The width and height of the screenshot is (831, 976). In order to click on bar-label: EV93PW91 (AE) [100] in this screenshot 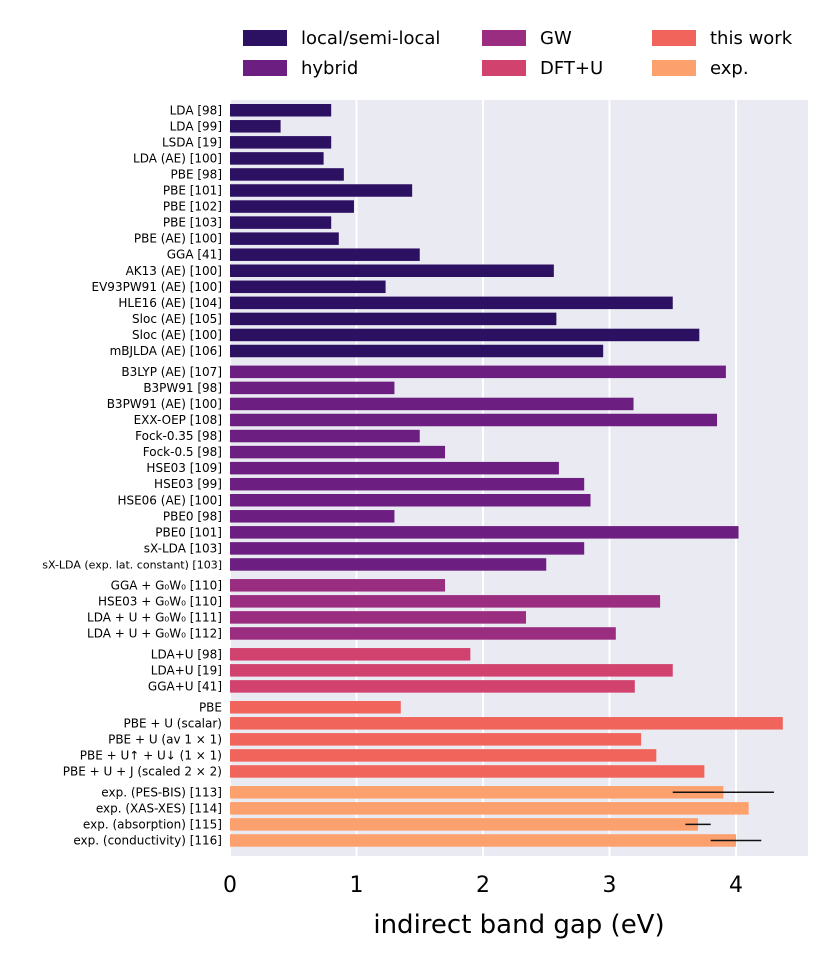, I will do `click(157, 287)`.